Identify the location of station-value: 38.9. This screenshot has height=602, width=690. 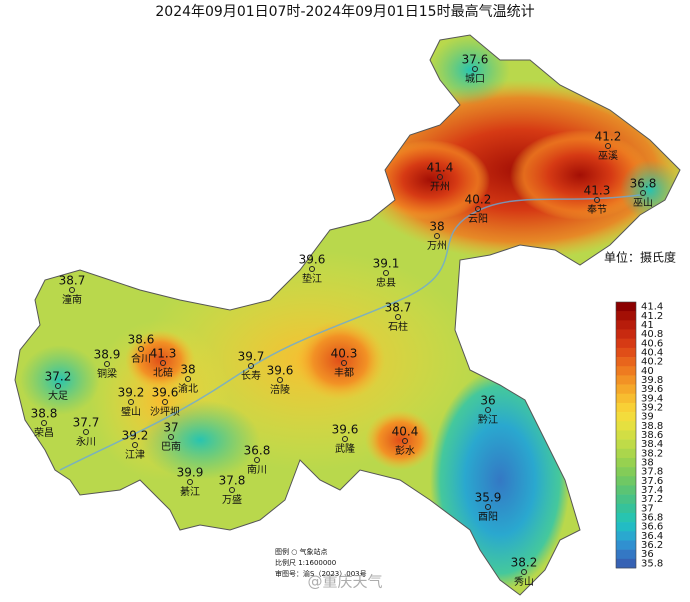
(107, 355).